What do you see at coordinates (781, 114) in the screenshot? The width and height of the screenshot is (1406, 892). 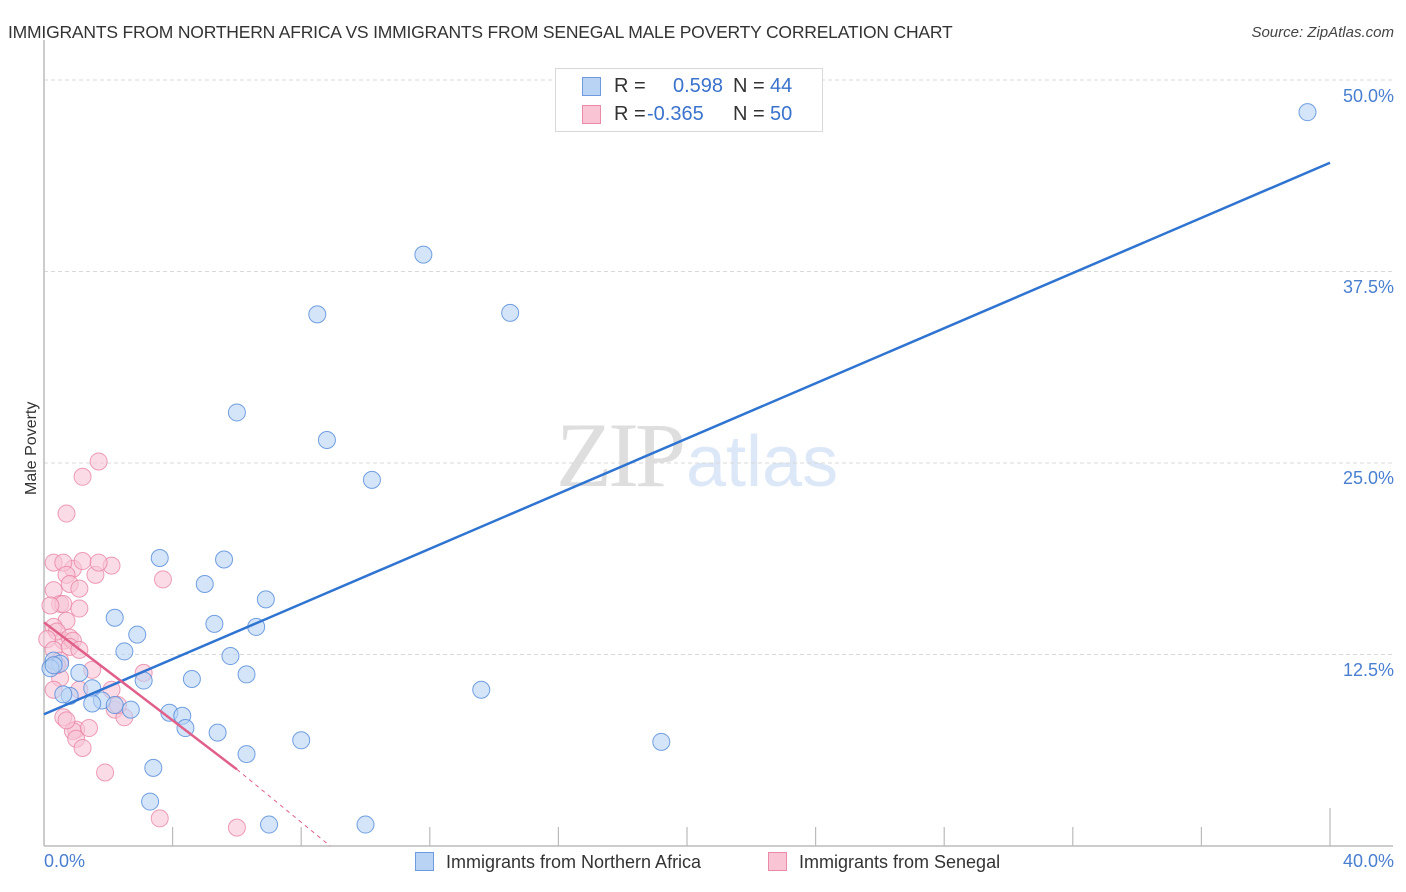 I see `n-value: 50` at bounding box center [781, 114].